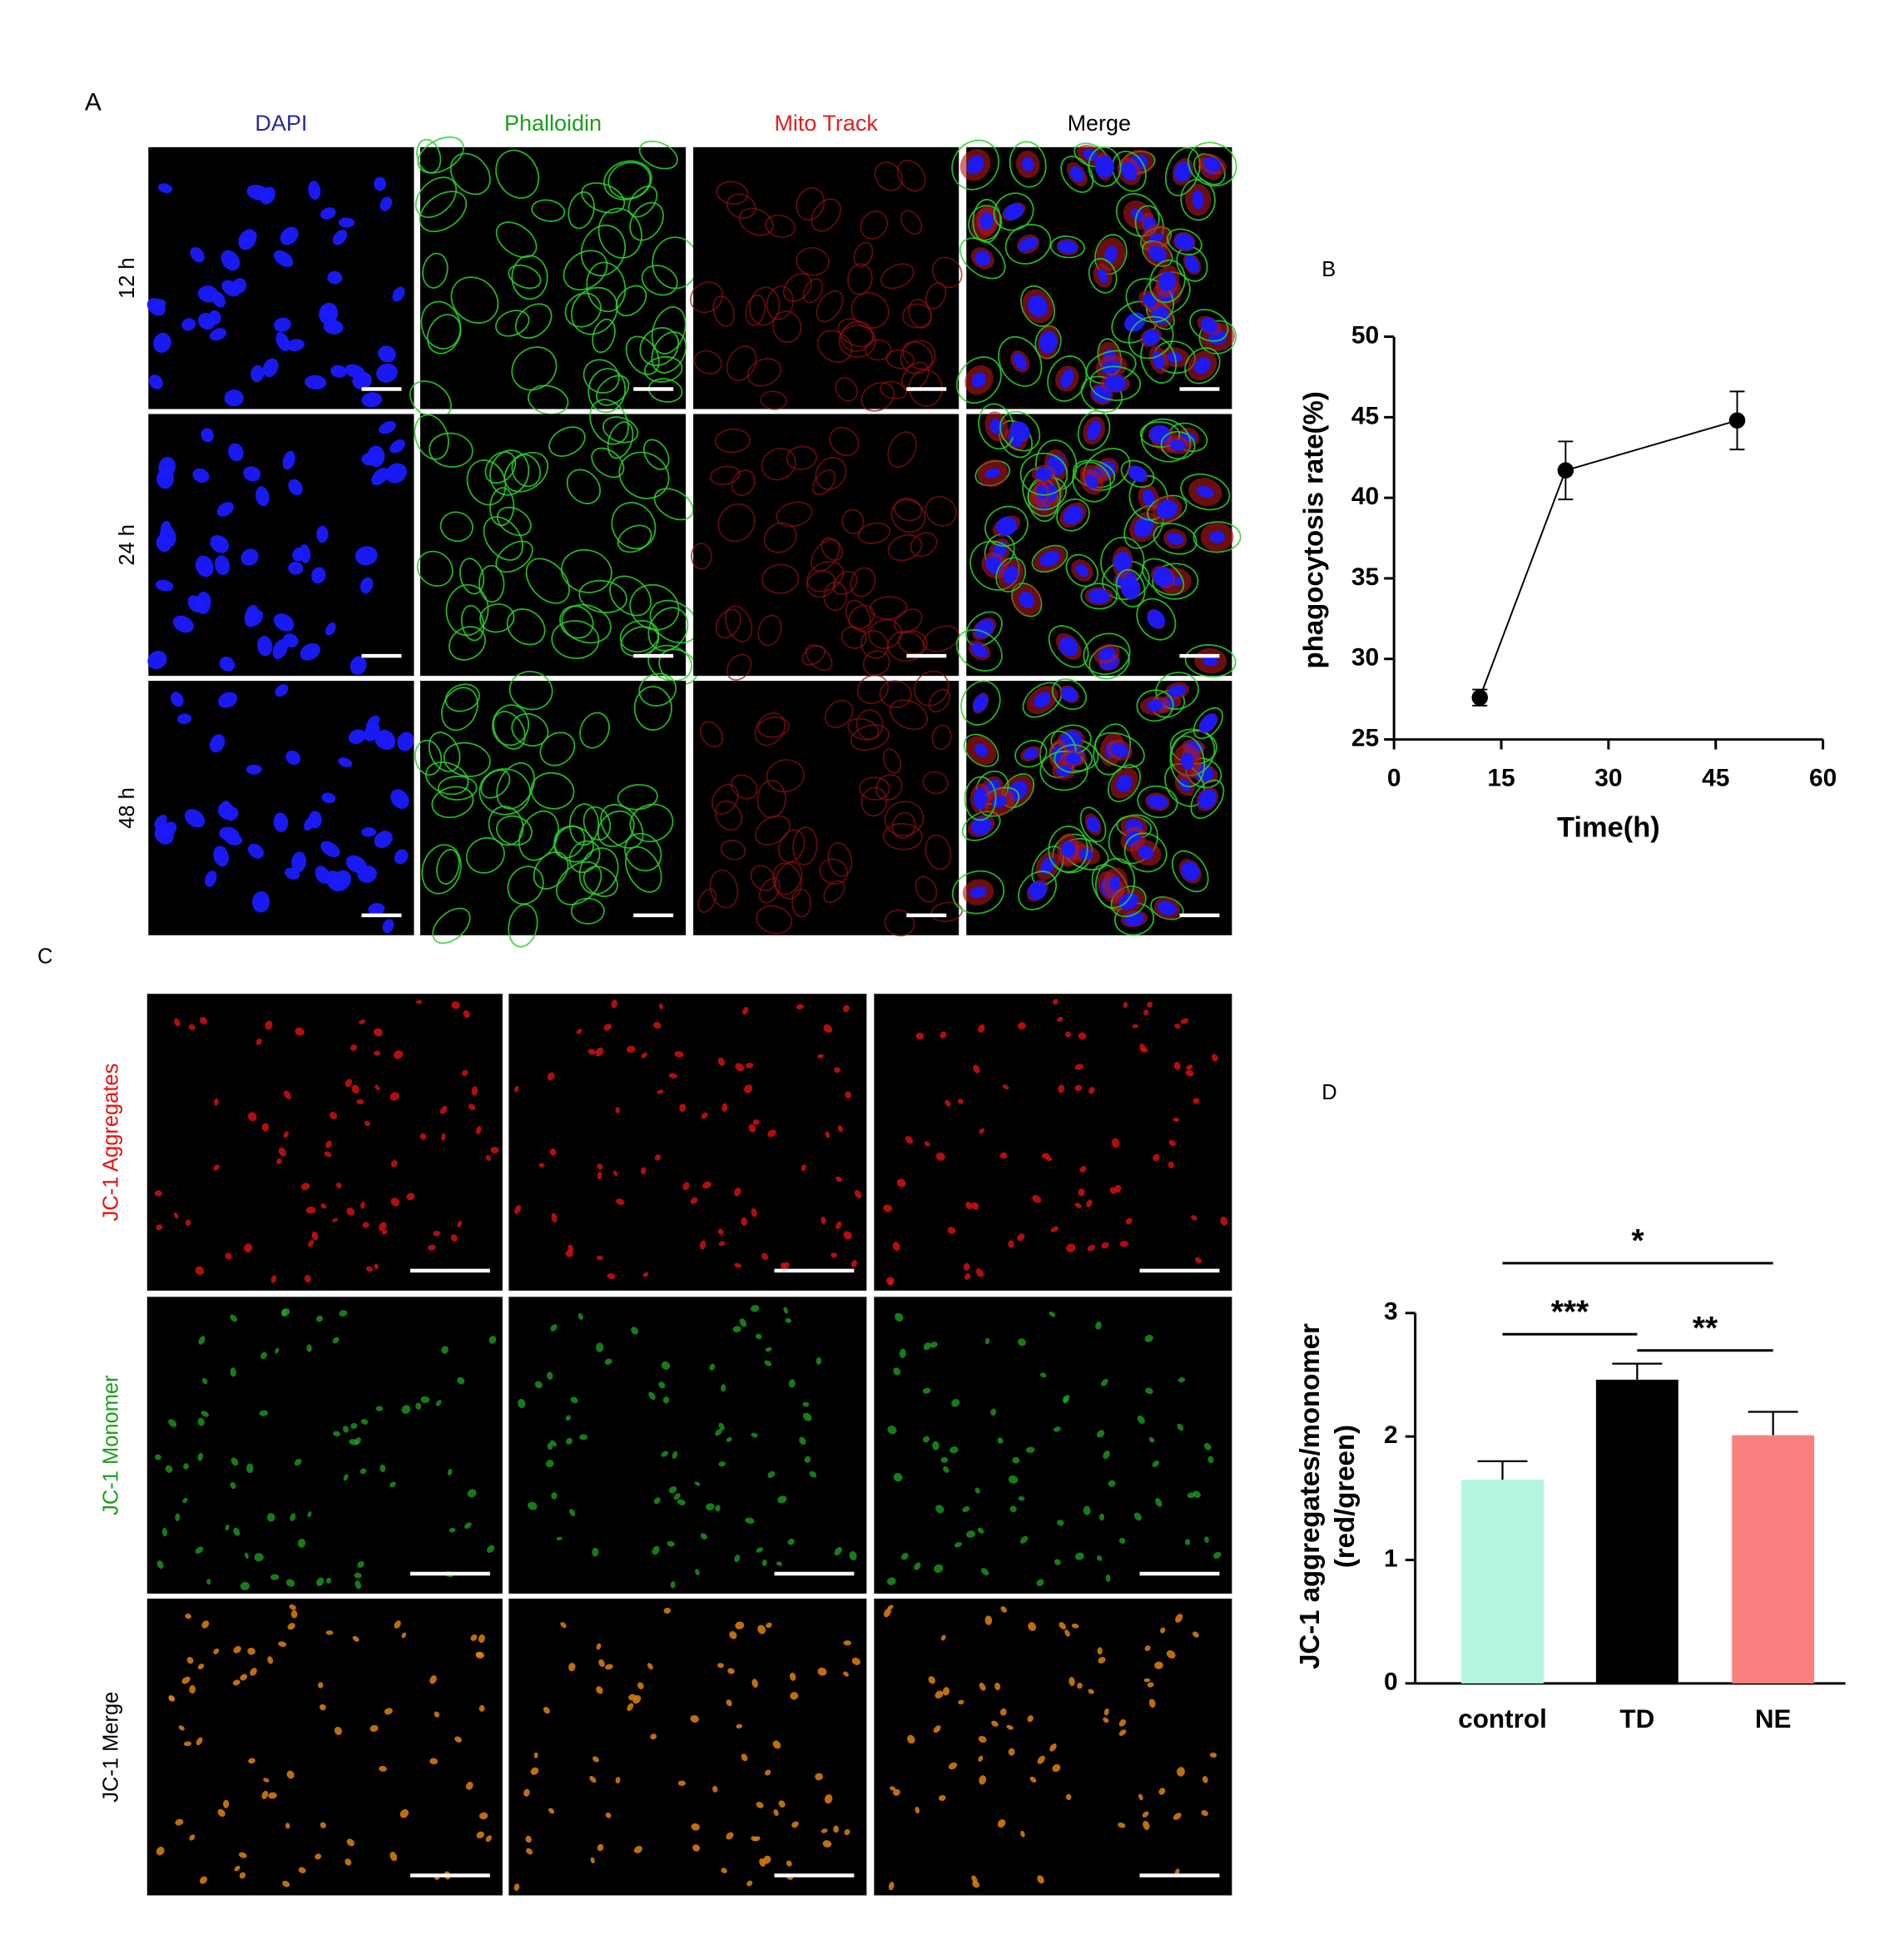  Describe the element at coordinates (1501, 777) in the screenshot. I see `x-tick-label: 15` at that location.